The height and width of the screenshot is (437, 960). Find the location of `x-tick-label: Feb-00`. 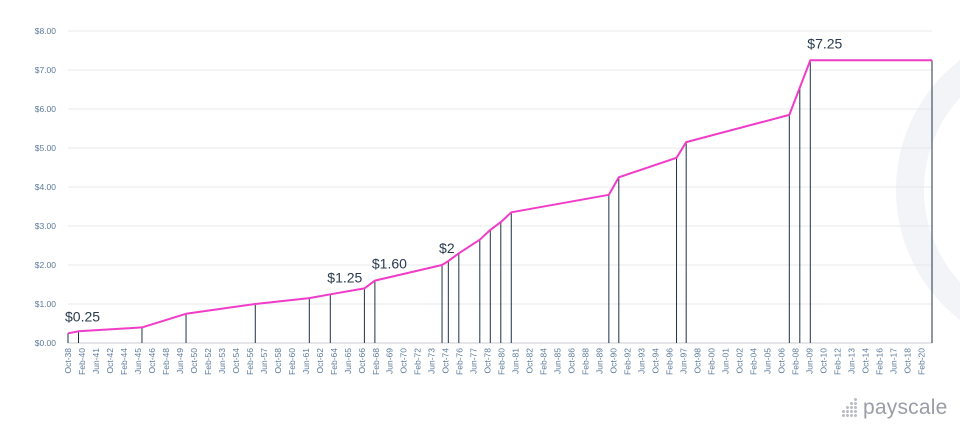

x-tick-label: Feb-00 is located at coordinates (711, 361).